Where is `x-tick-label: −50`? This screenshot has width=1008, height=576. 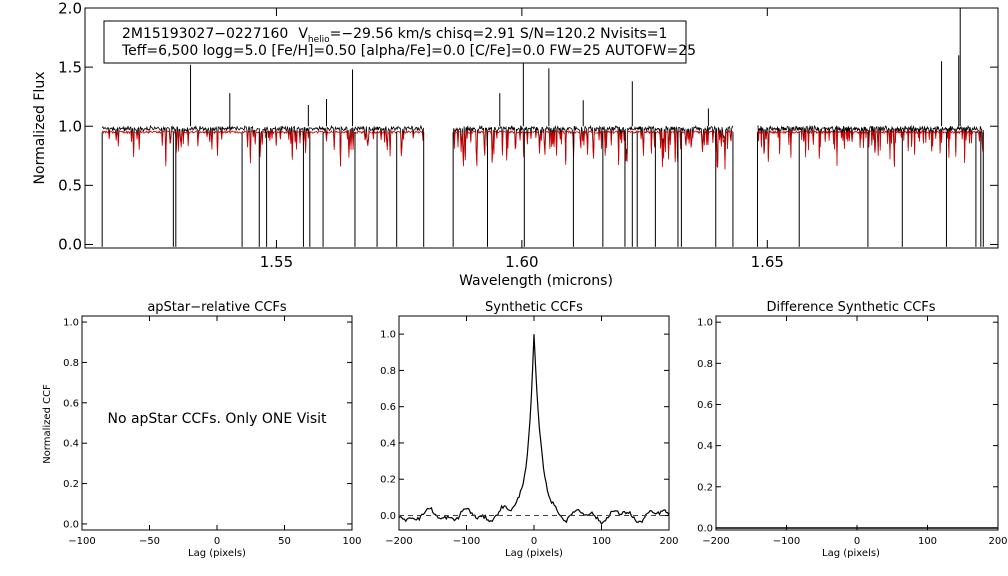
x-tick-label: −50 is located at coordinates (149, 541).